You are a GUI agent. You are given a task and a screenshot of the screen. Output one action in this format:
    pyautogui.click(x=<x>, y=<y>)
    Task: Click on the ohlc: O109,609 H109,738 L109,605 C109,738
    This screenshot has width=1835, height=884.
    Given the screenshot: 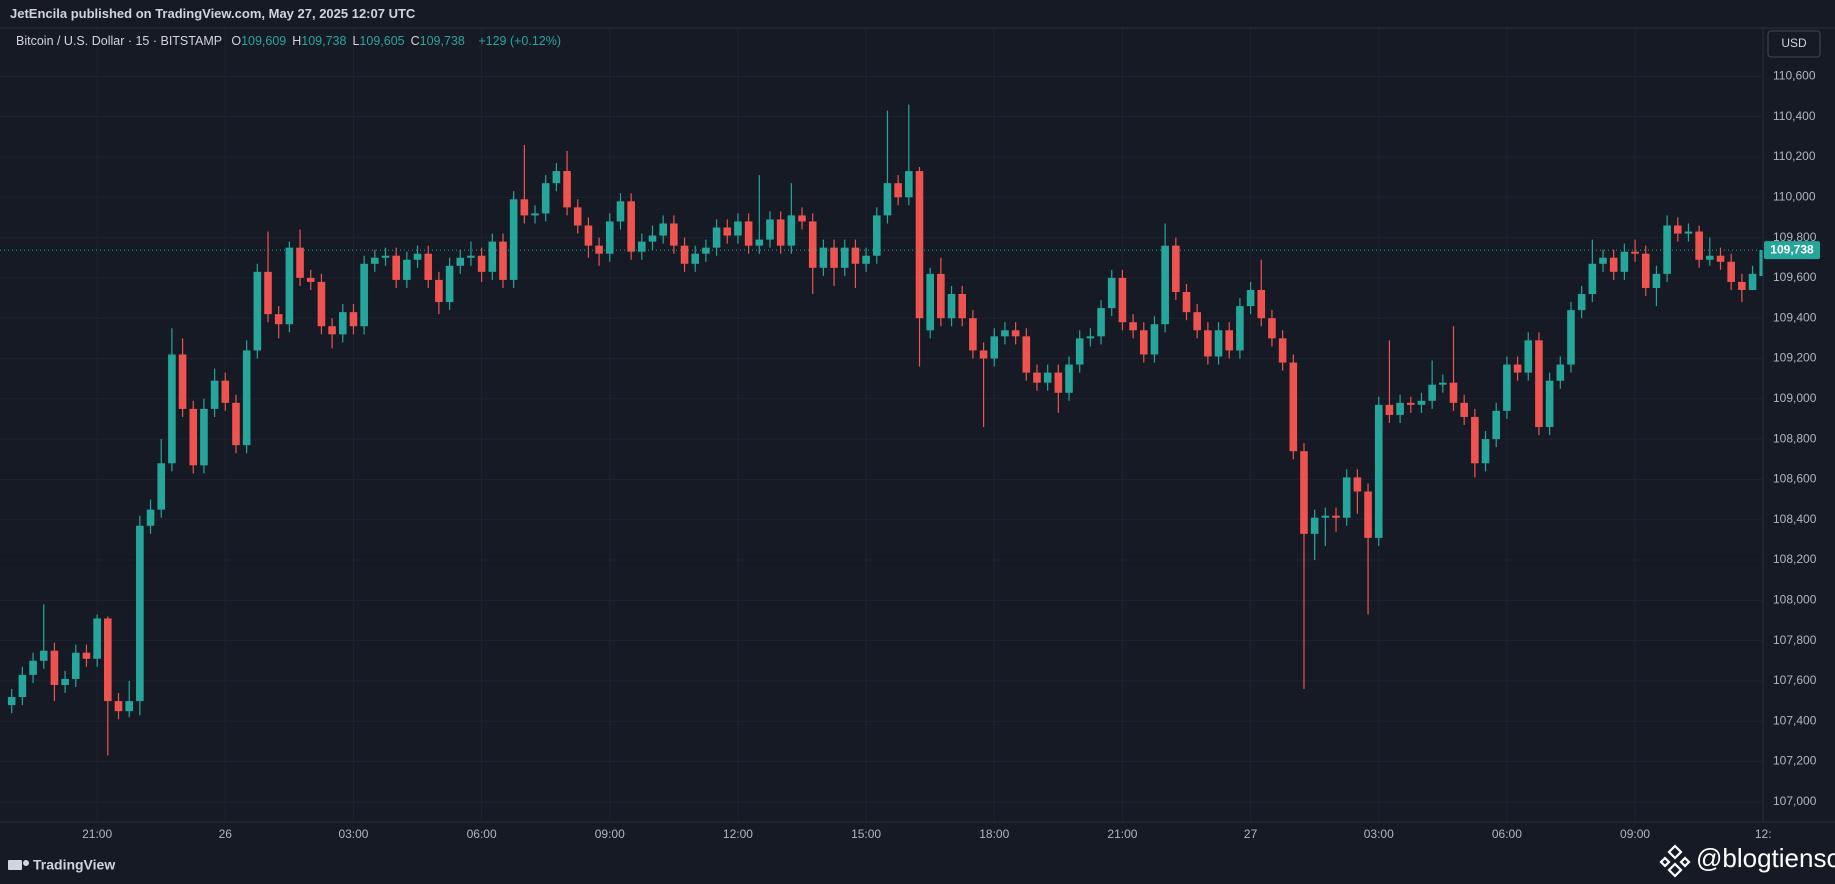 What is the action you would take?
    pyautogui.click(x=351, y=41)
    